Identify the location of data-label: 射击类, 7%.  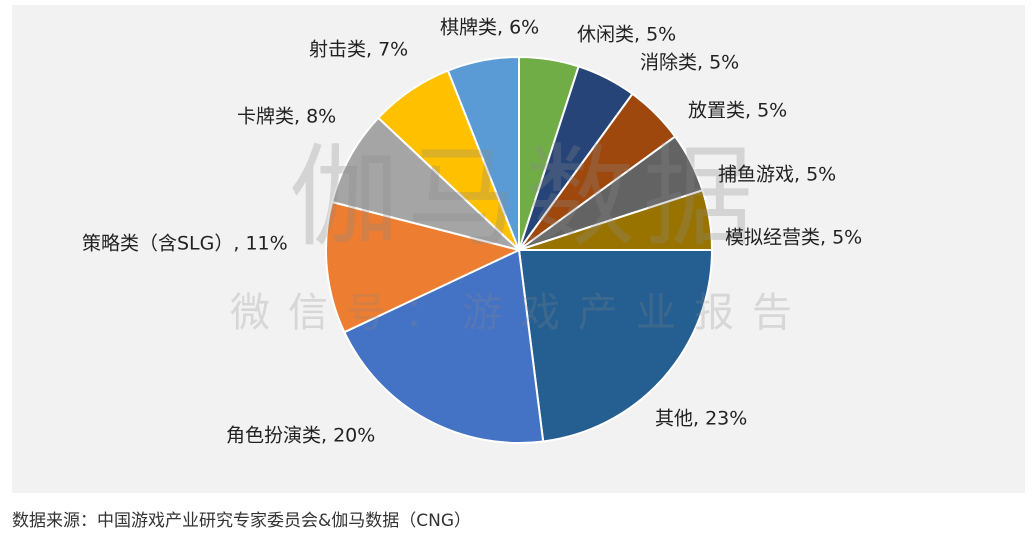
(358, 50).